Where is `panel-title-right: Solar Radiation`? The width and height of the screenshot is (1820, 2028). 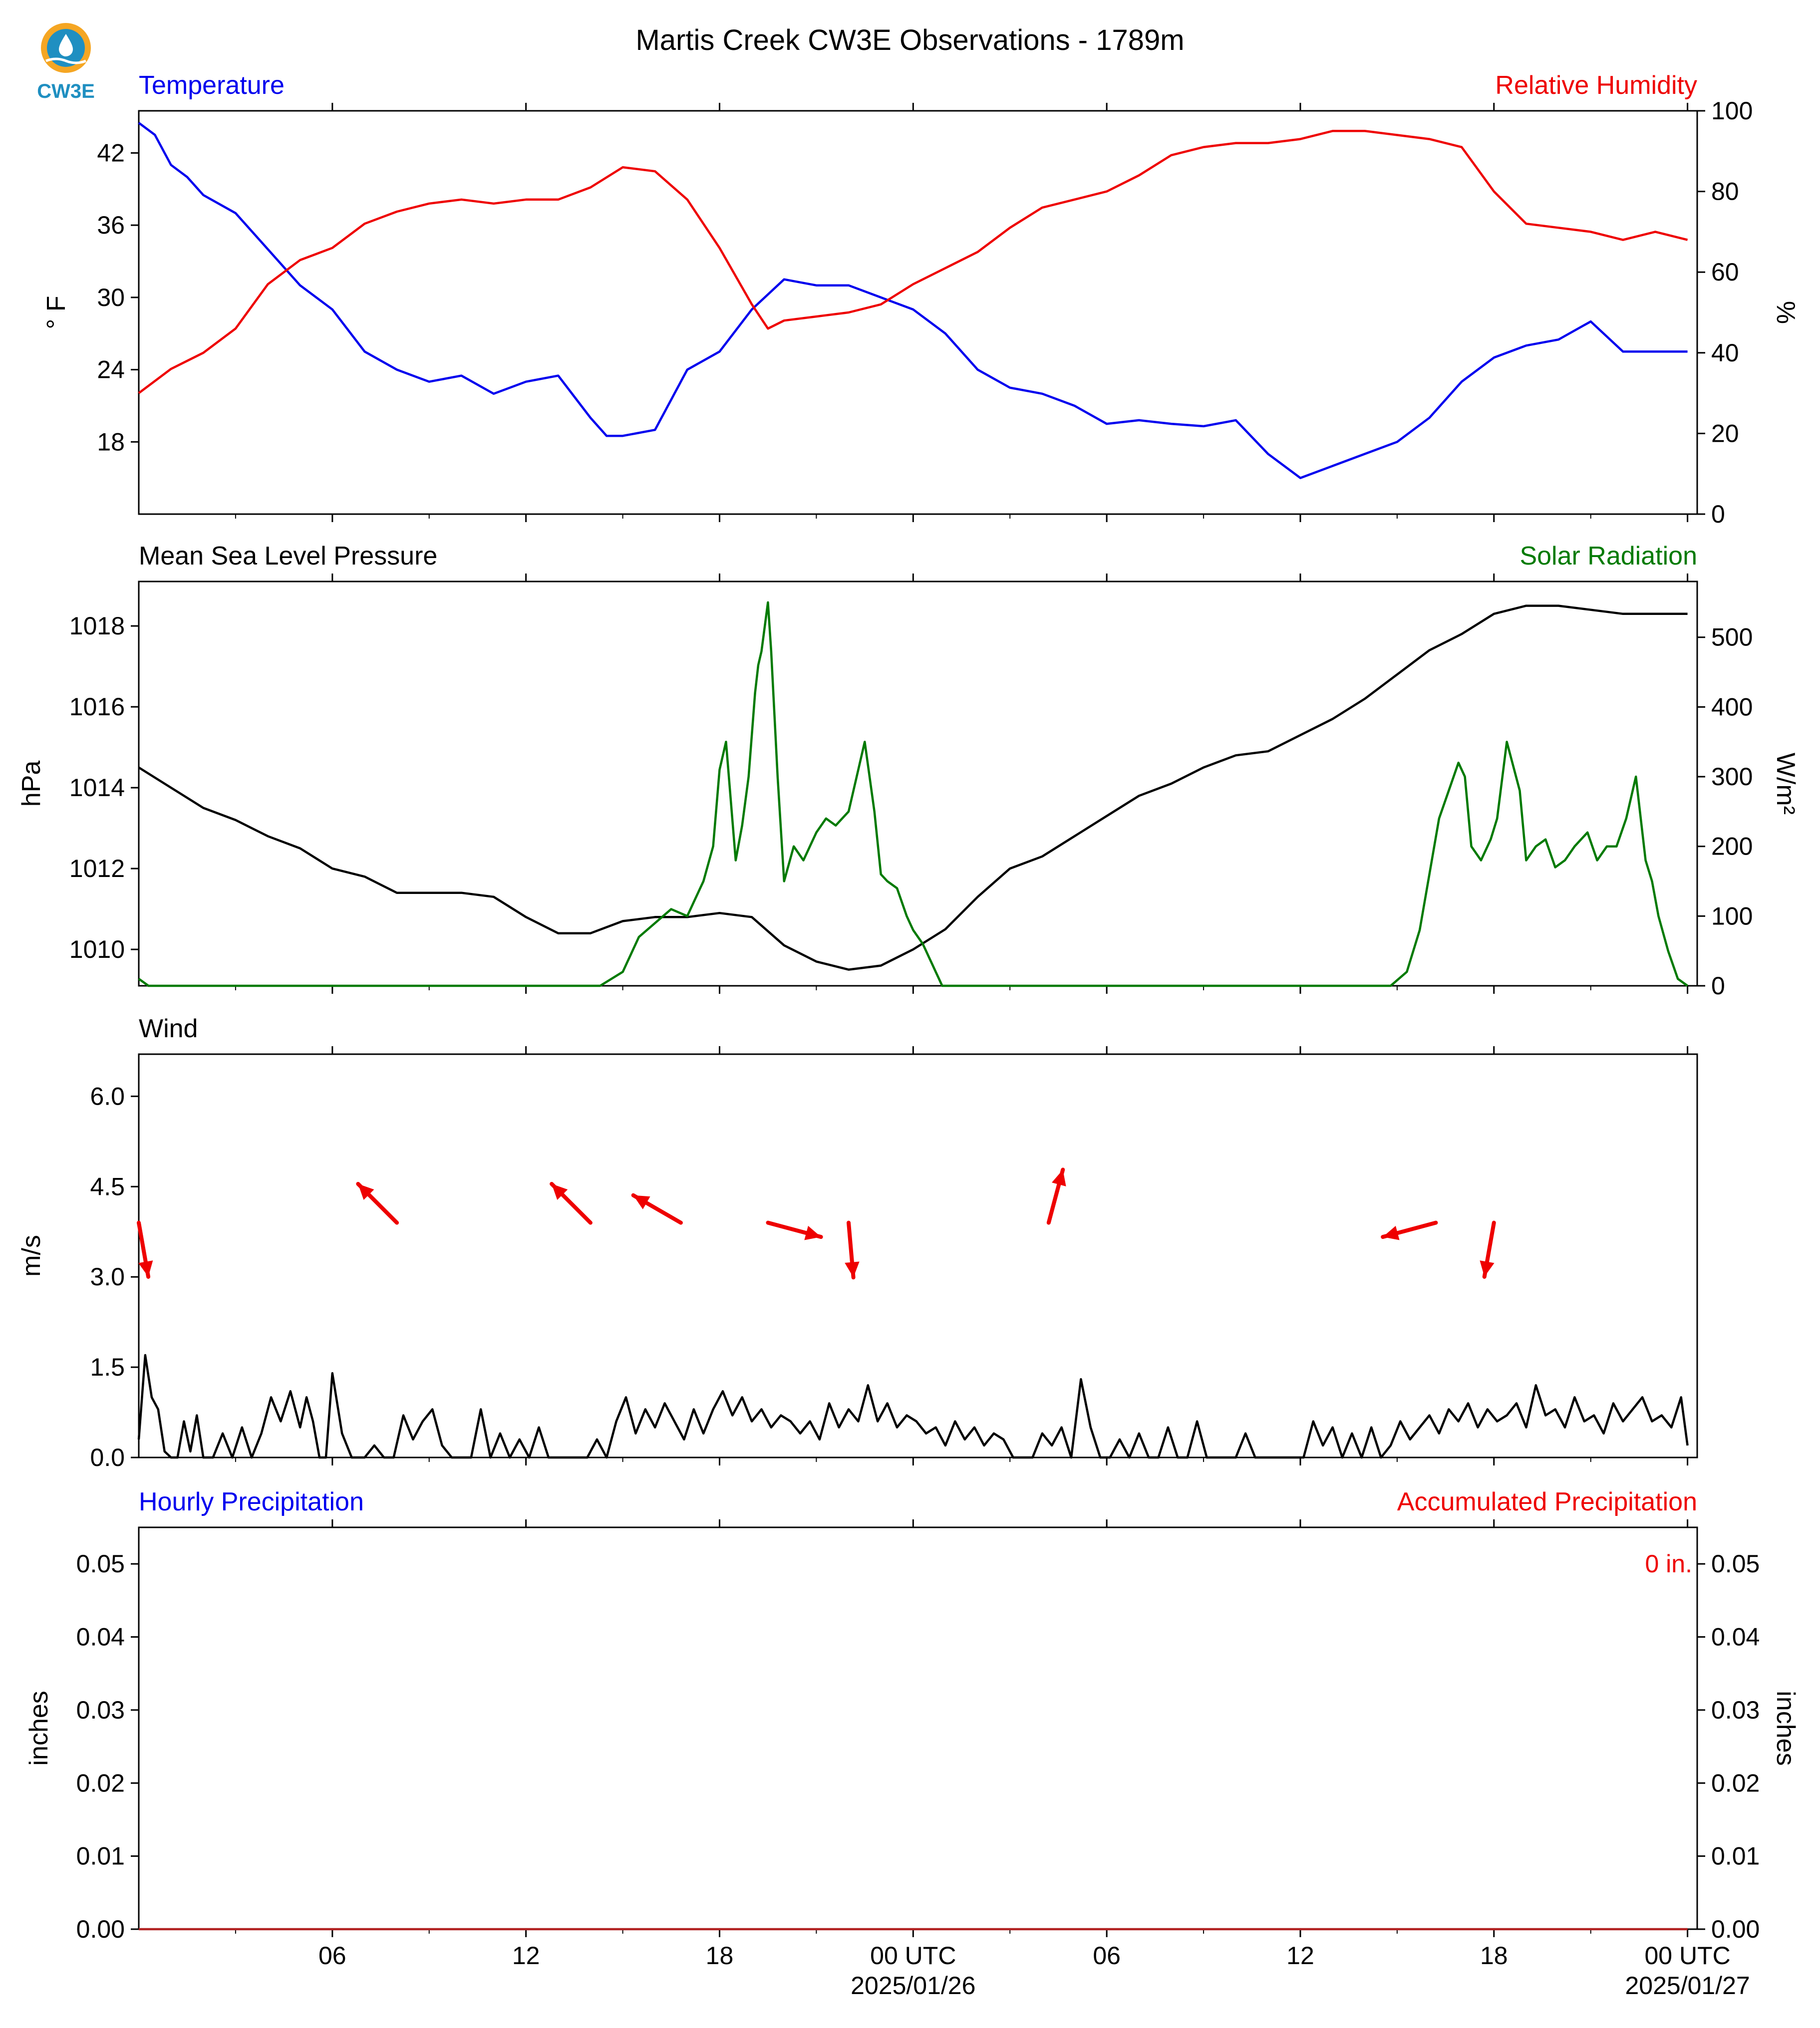 panel-title-right: Solar Radiation is located at coordinates (1608, 556).